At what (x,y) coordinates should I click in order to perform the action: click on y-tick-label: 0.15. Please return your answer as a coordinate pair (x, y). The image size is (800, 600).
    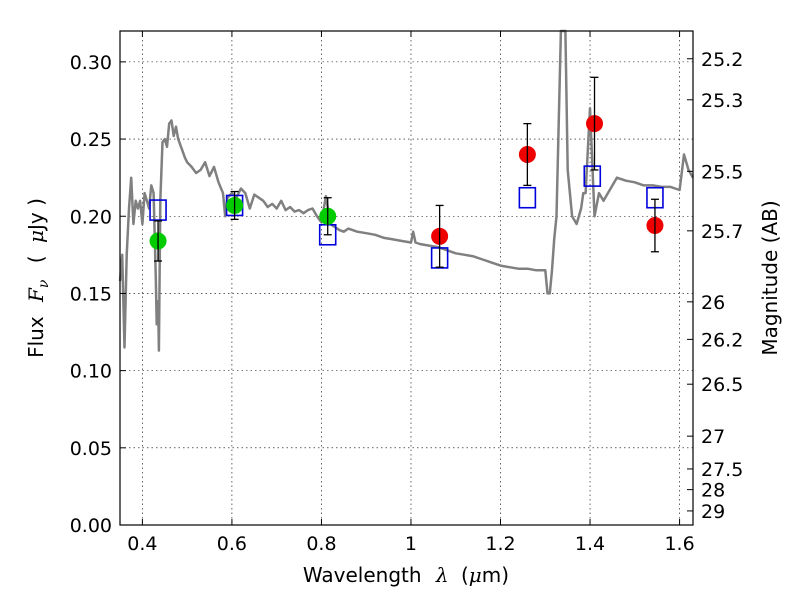
    Looking at the image, I should click on (91, 294).